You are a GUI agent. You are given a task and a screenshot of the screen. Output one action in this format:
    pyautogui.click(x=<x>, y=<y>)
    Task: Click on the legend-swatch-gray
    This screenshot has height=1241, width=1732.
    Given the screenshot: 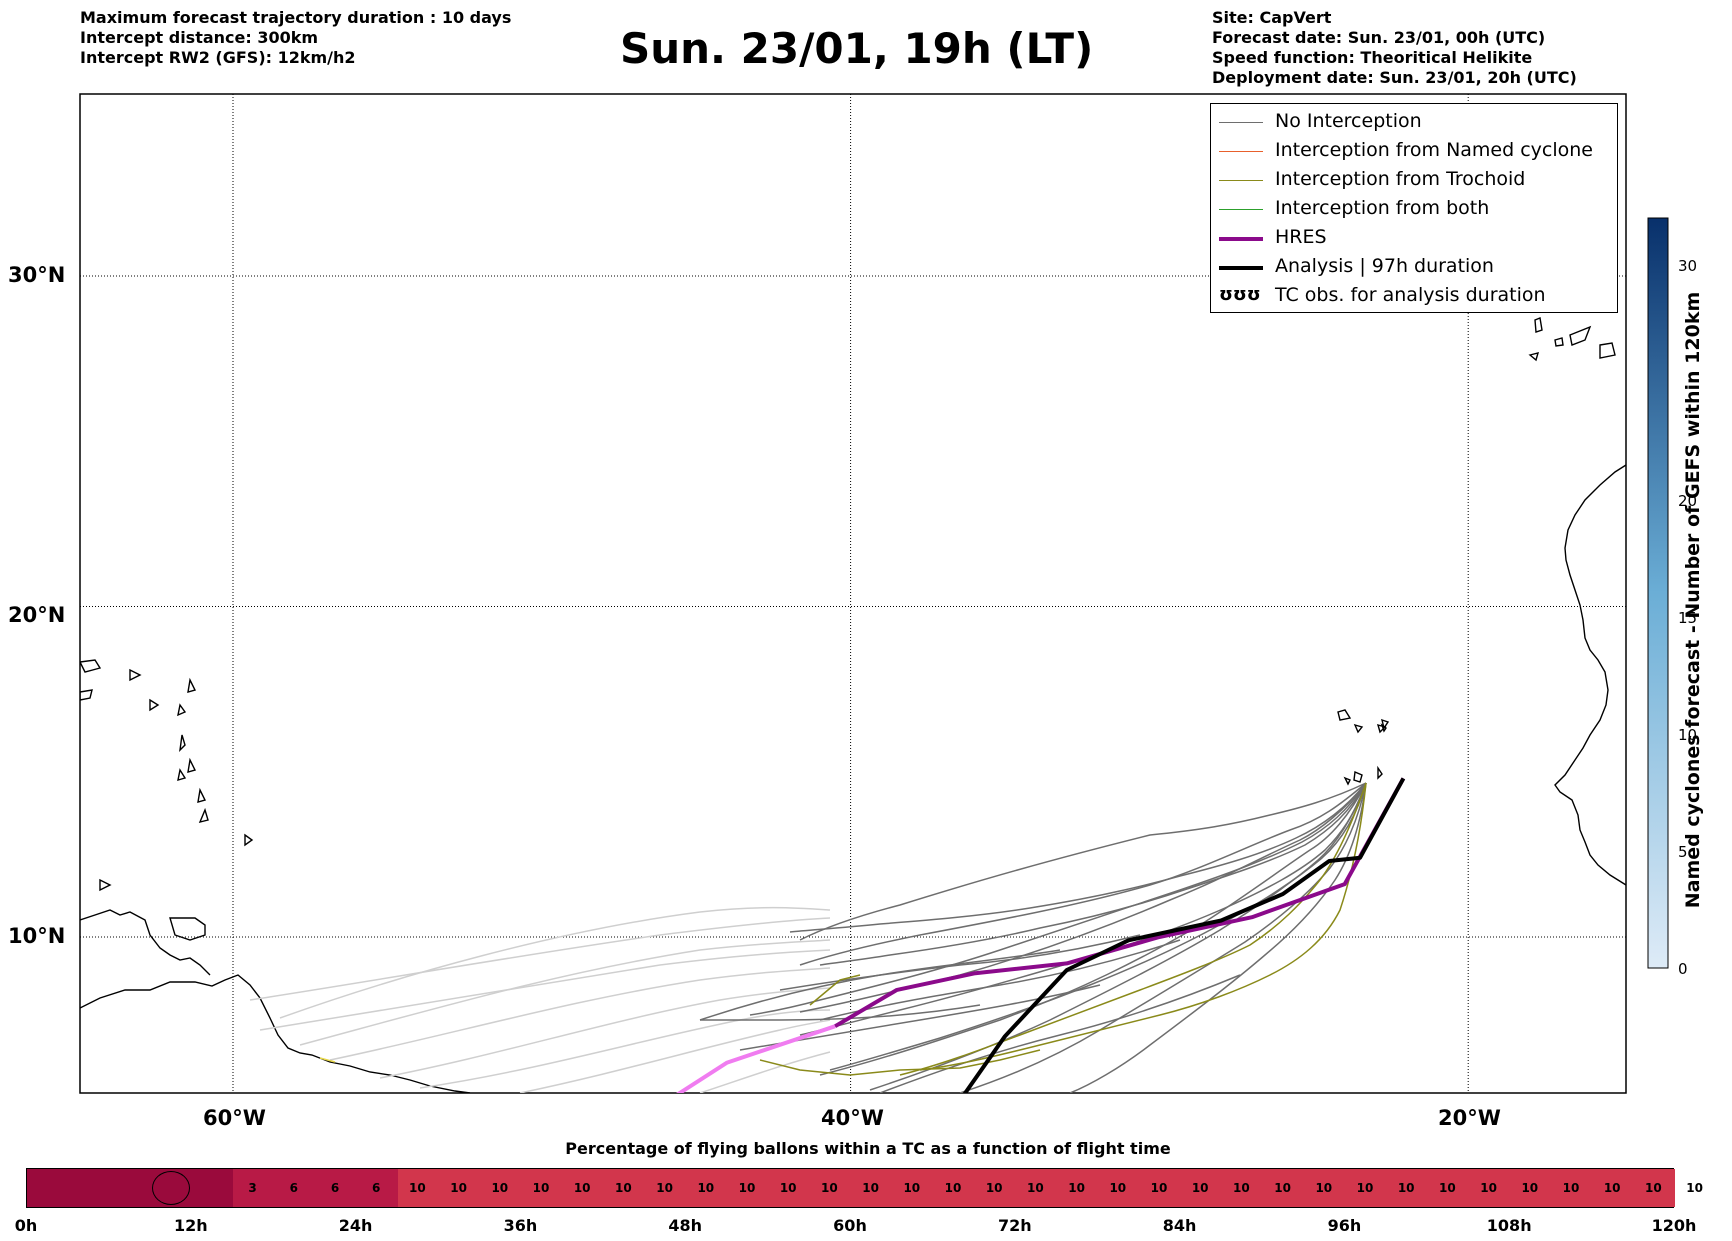 What is the action you would take?
    pyautogui.click(x=1241, y=122)
    